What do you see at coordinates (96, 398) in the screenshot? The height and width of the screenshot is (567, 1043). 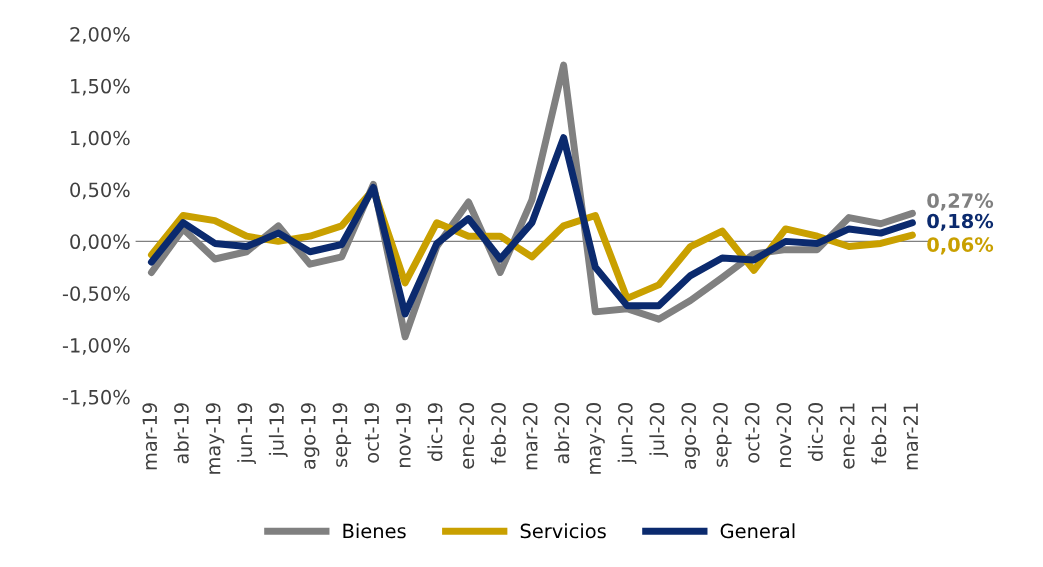 I see `y-tick-label: -1,50%` at bounding box center [96, 398].